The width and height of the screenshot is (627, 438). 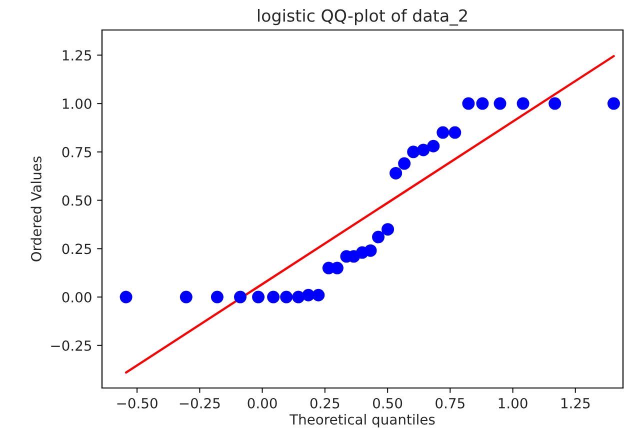 I want to click on x-tick-label: 0.75, so click(x=450, y=403).